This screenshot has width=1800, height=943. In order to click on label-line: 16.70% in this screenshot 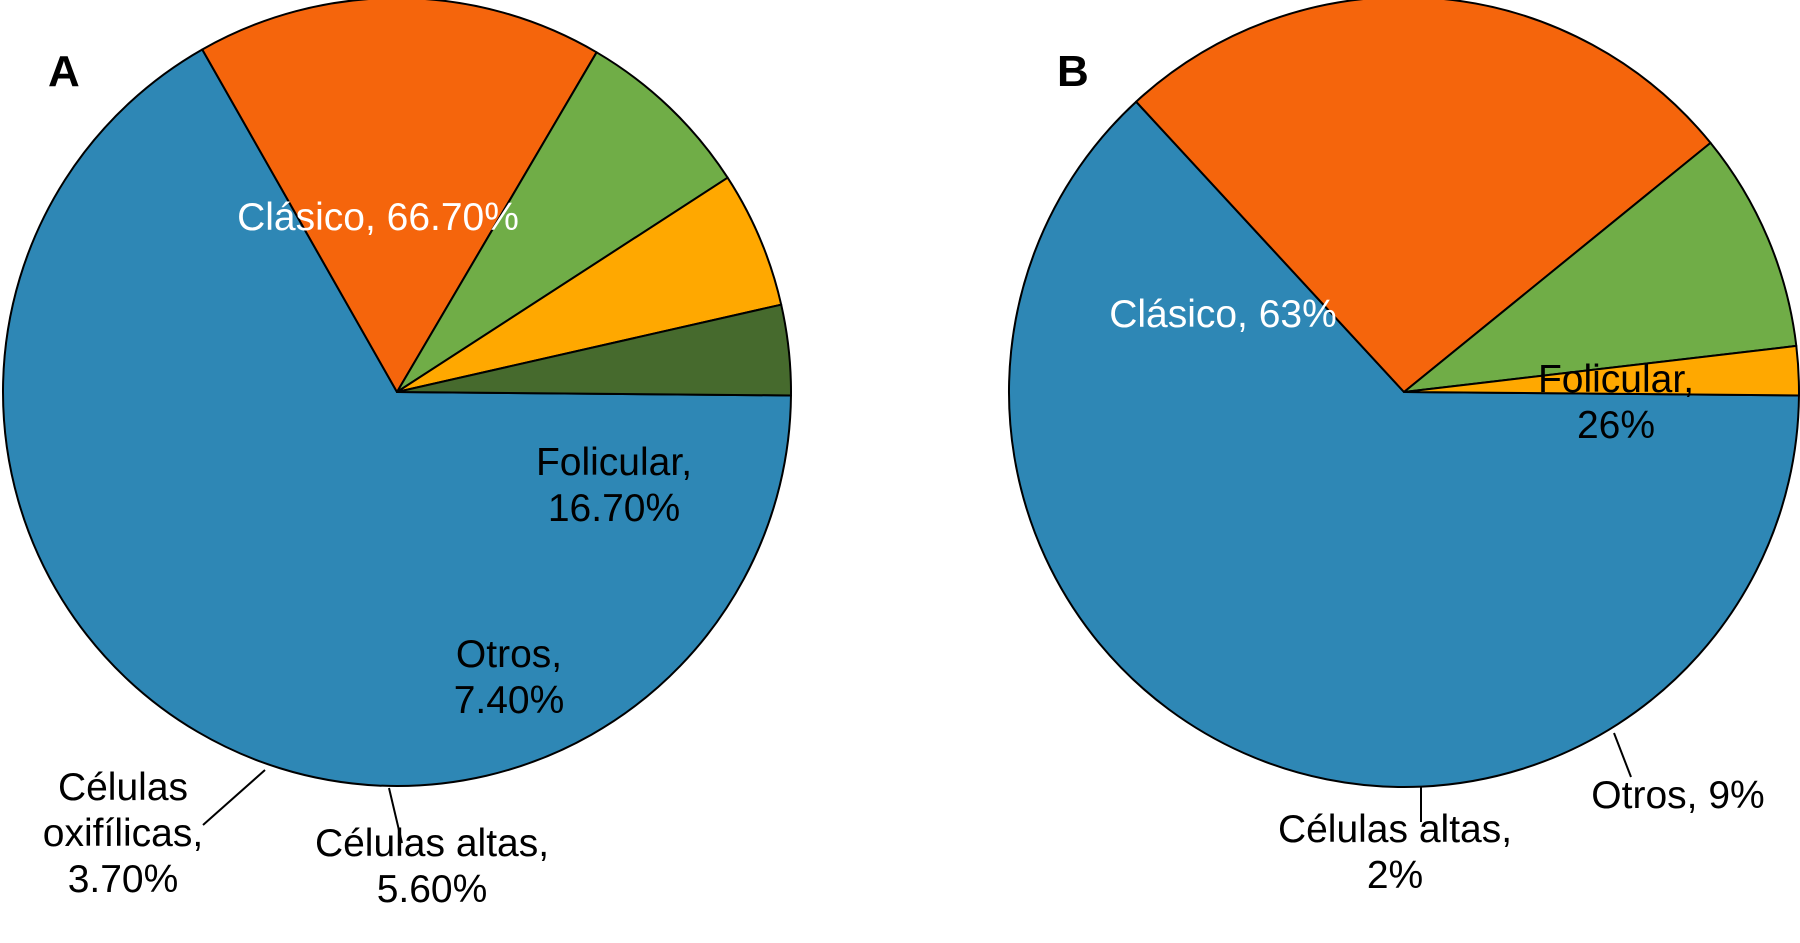, I will do `click(614, 508)`.